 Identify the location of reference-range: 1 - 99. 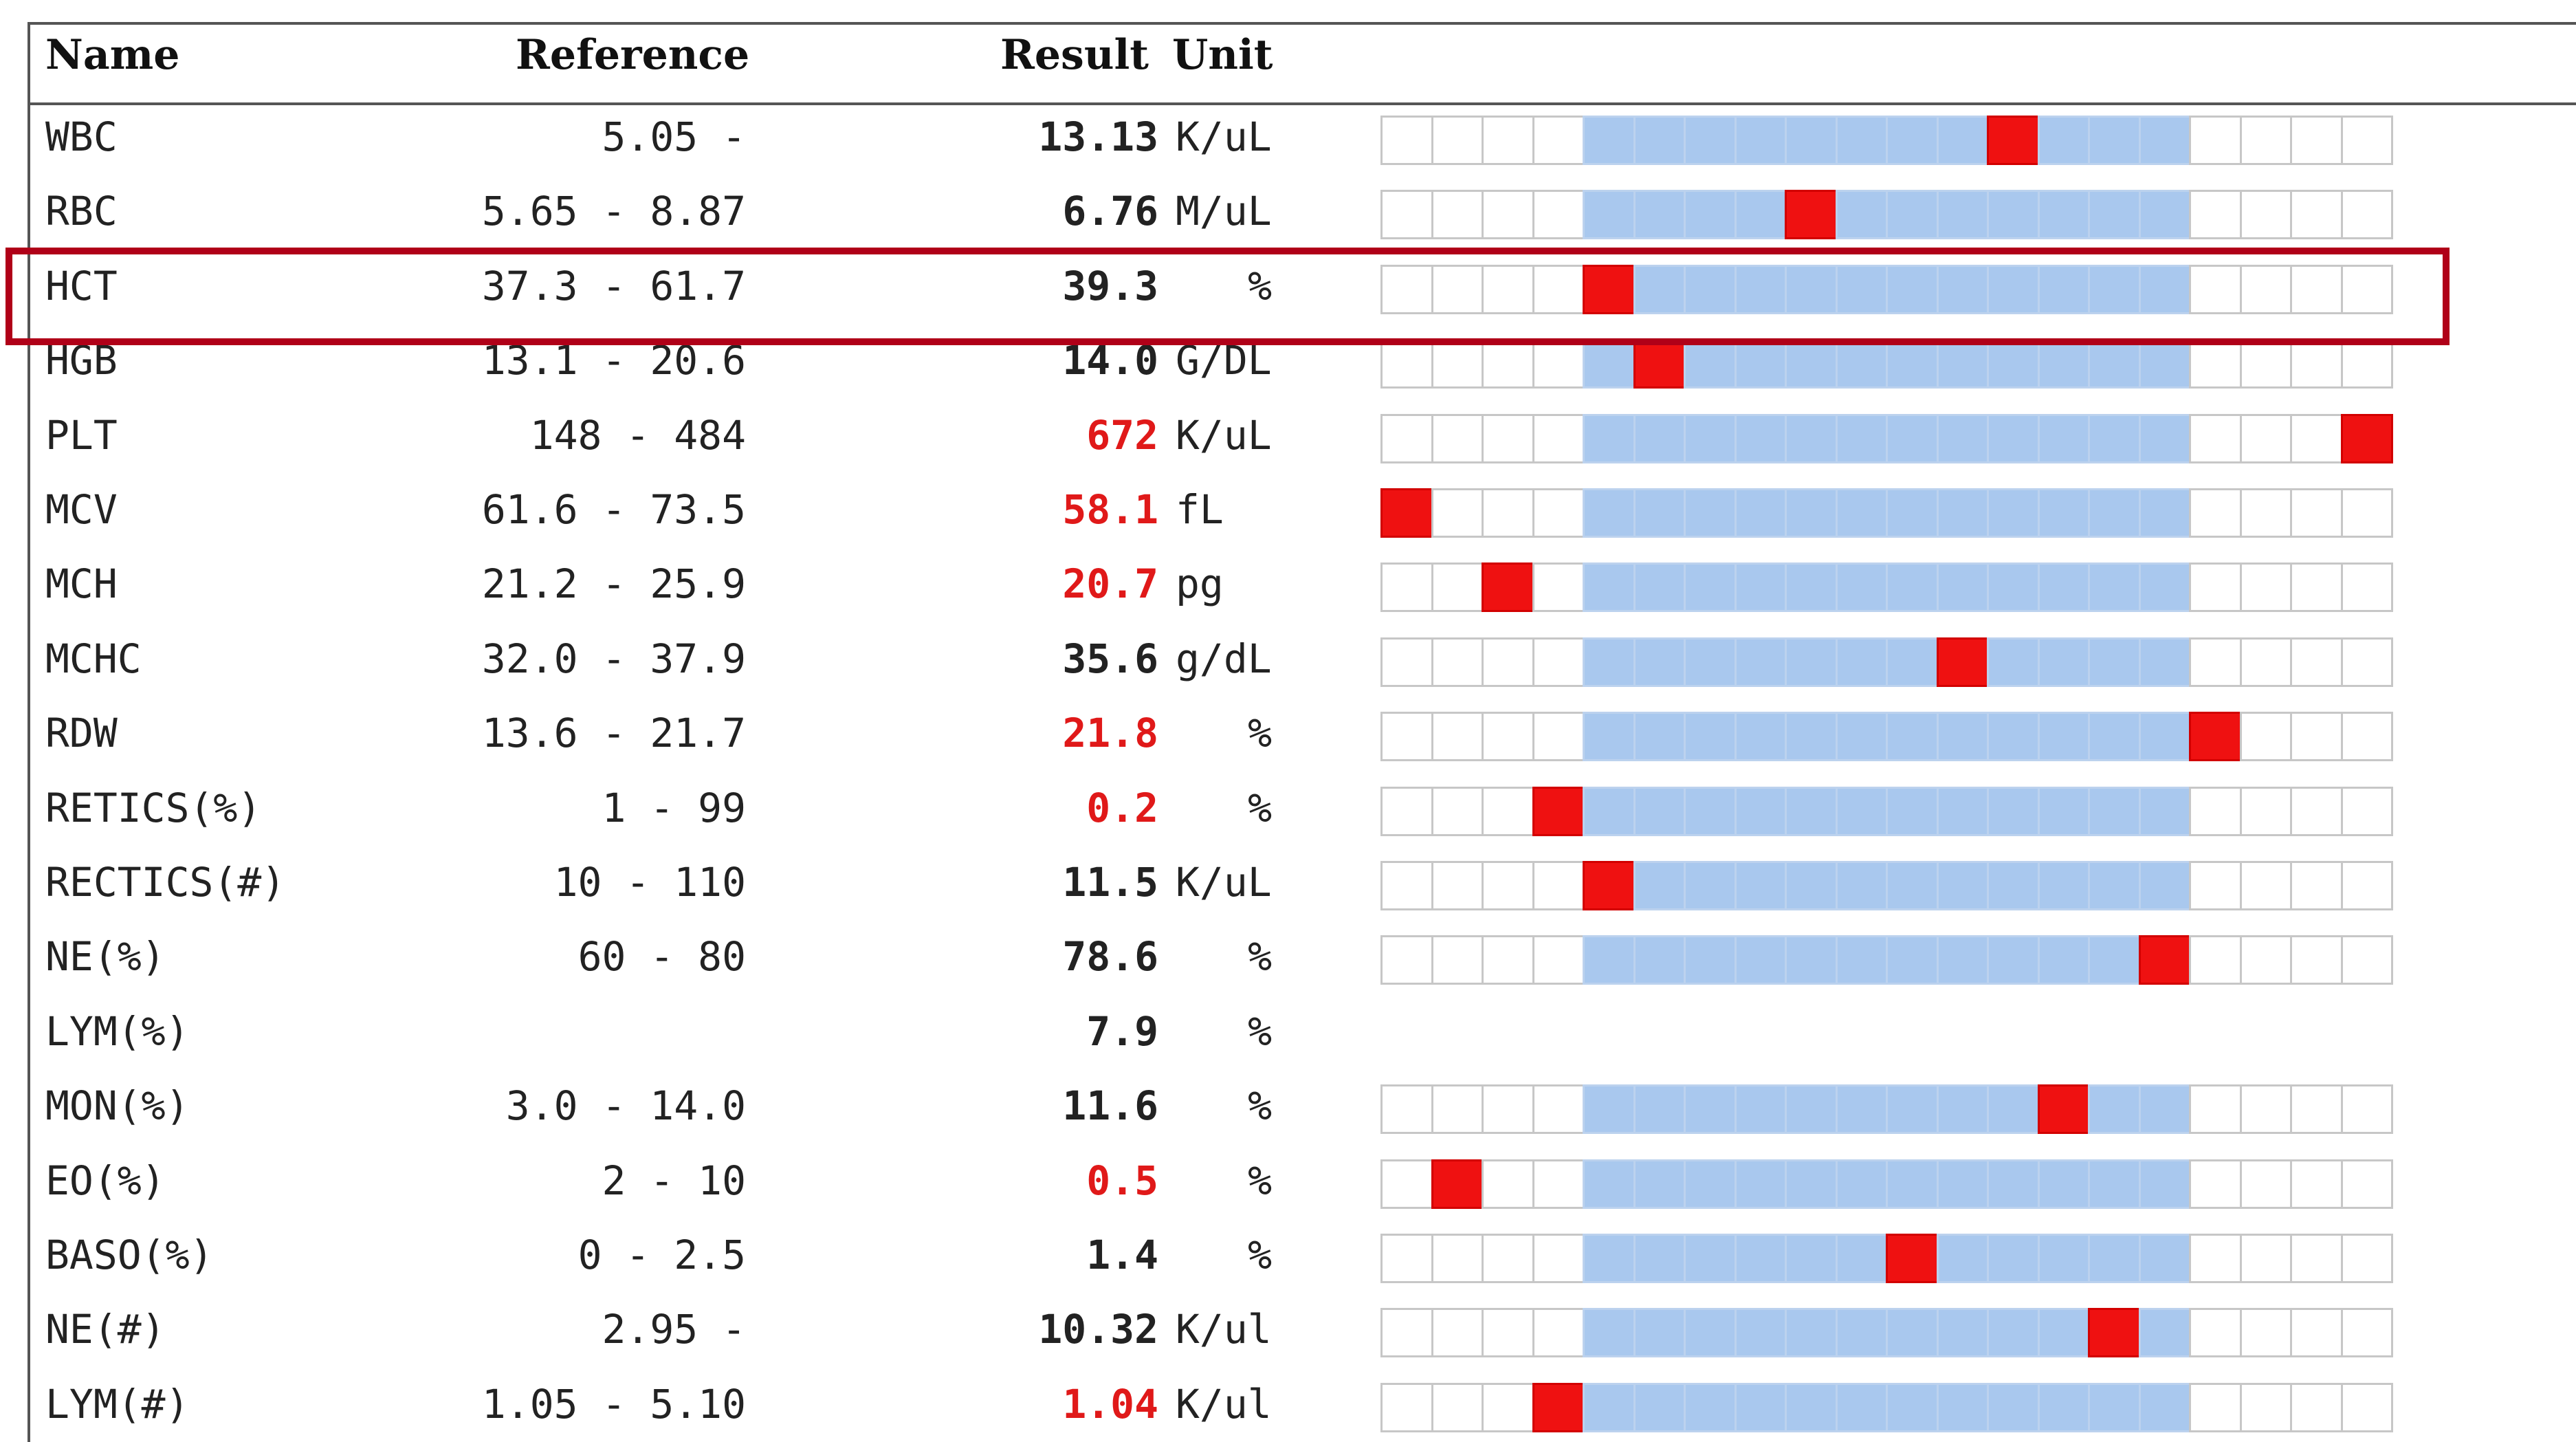
(674, 807).